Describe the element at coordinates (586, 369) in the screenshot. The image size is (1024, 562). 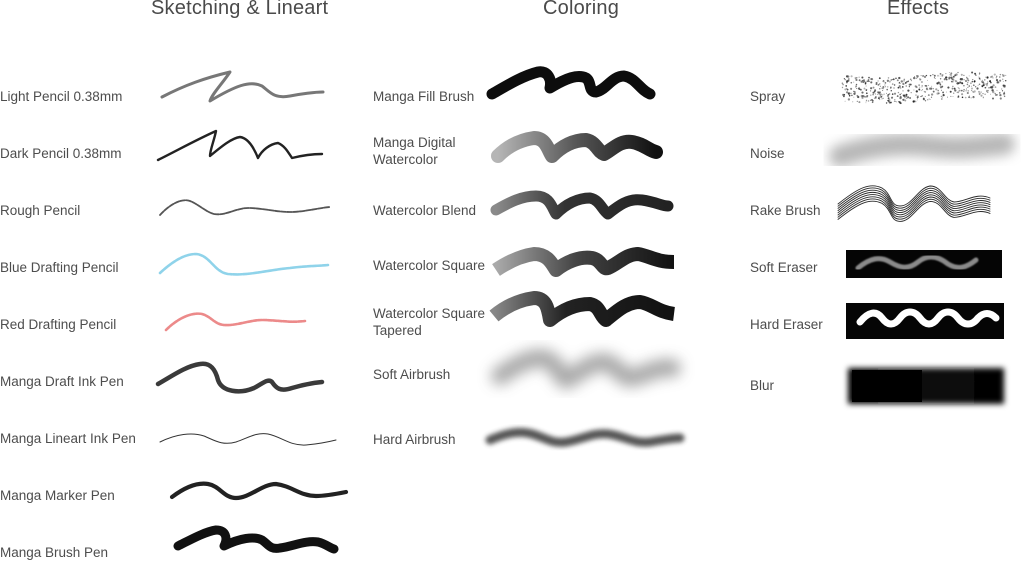
I see `soft-airbrush-stroke` at that location.